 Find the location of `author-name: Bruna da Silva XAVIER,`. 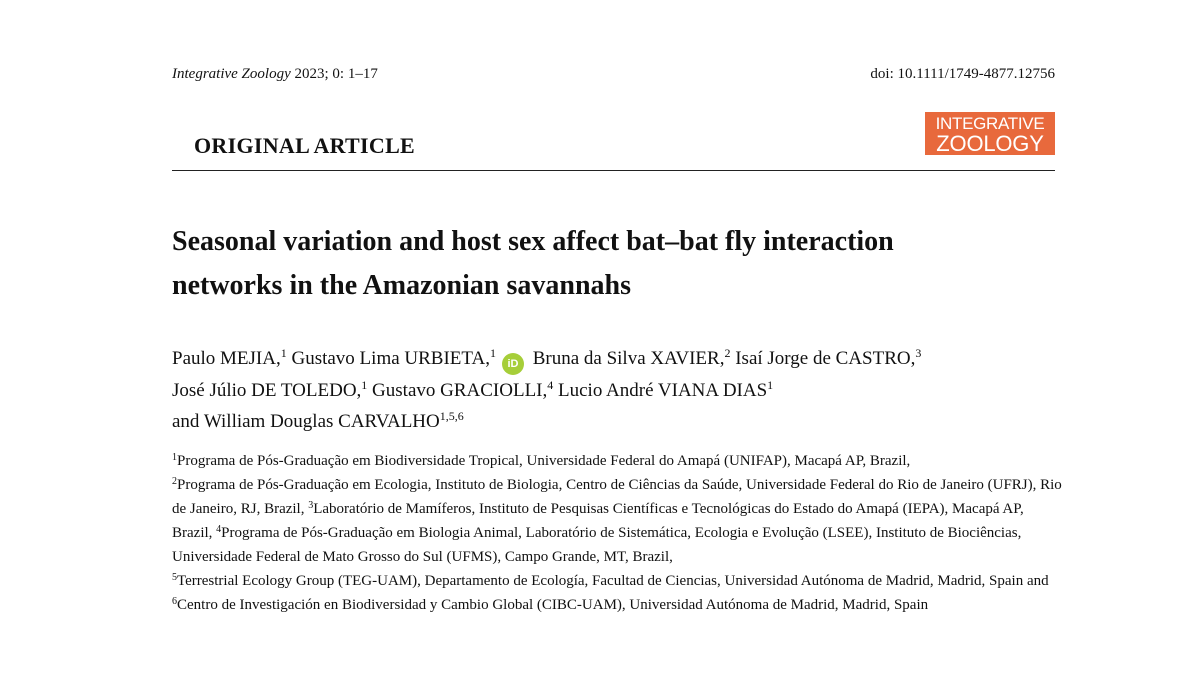

author-name: Bruna da Silva XAVIER, is located at coordinates (628, 358).